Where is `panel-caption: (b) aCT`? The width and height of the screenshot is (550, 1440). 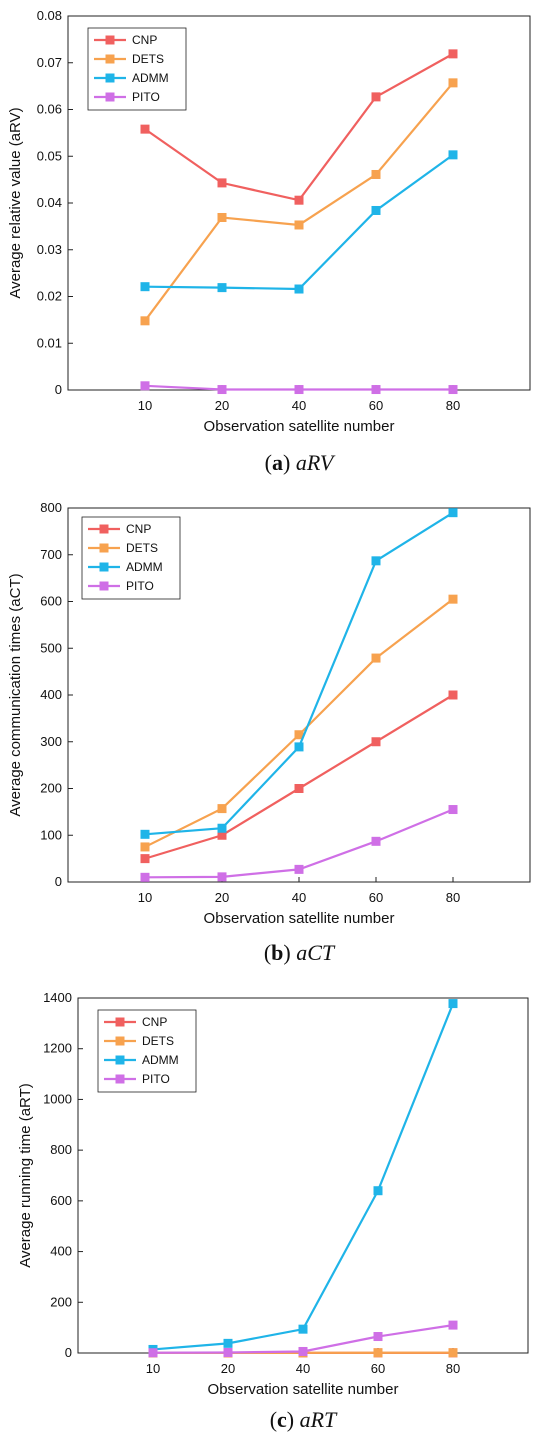
panel-caption: (b) aCT is located at coordinates (300, 952).